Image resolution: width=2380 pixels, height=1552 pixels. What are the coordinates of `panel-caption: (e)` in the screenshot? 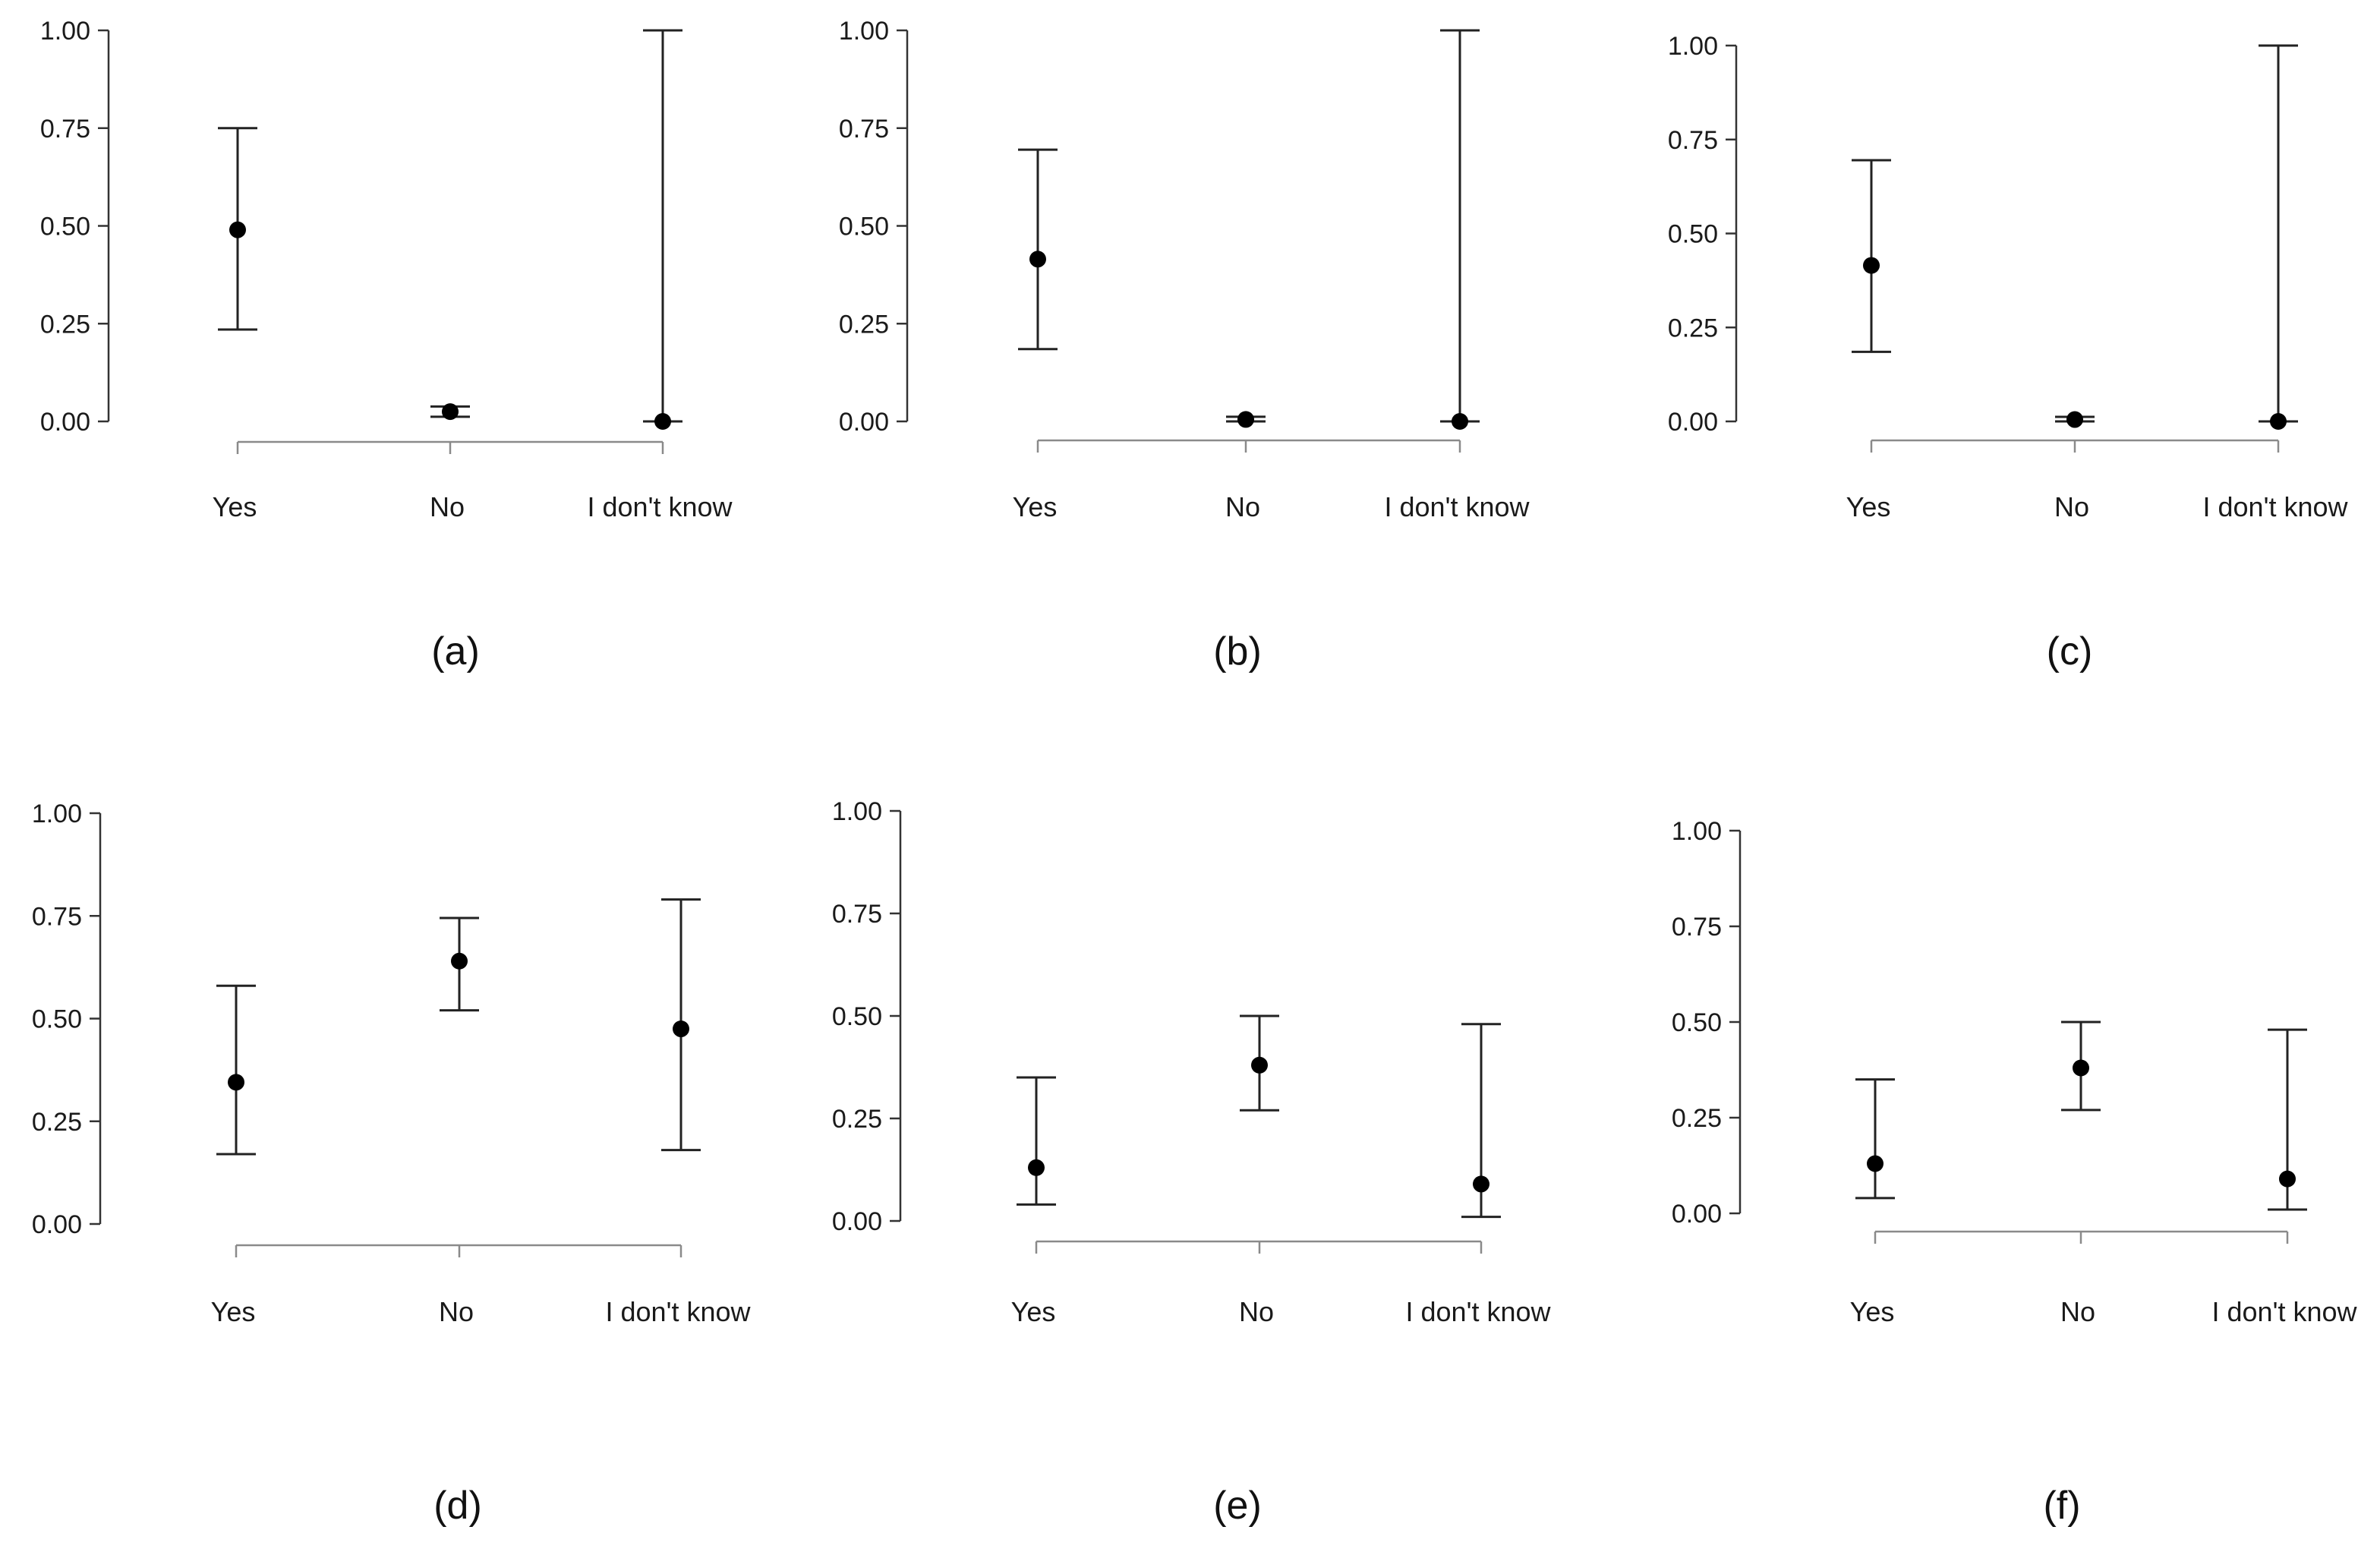 It's located at (1237, 1506).